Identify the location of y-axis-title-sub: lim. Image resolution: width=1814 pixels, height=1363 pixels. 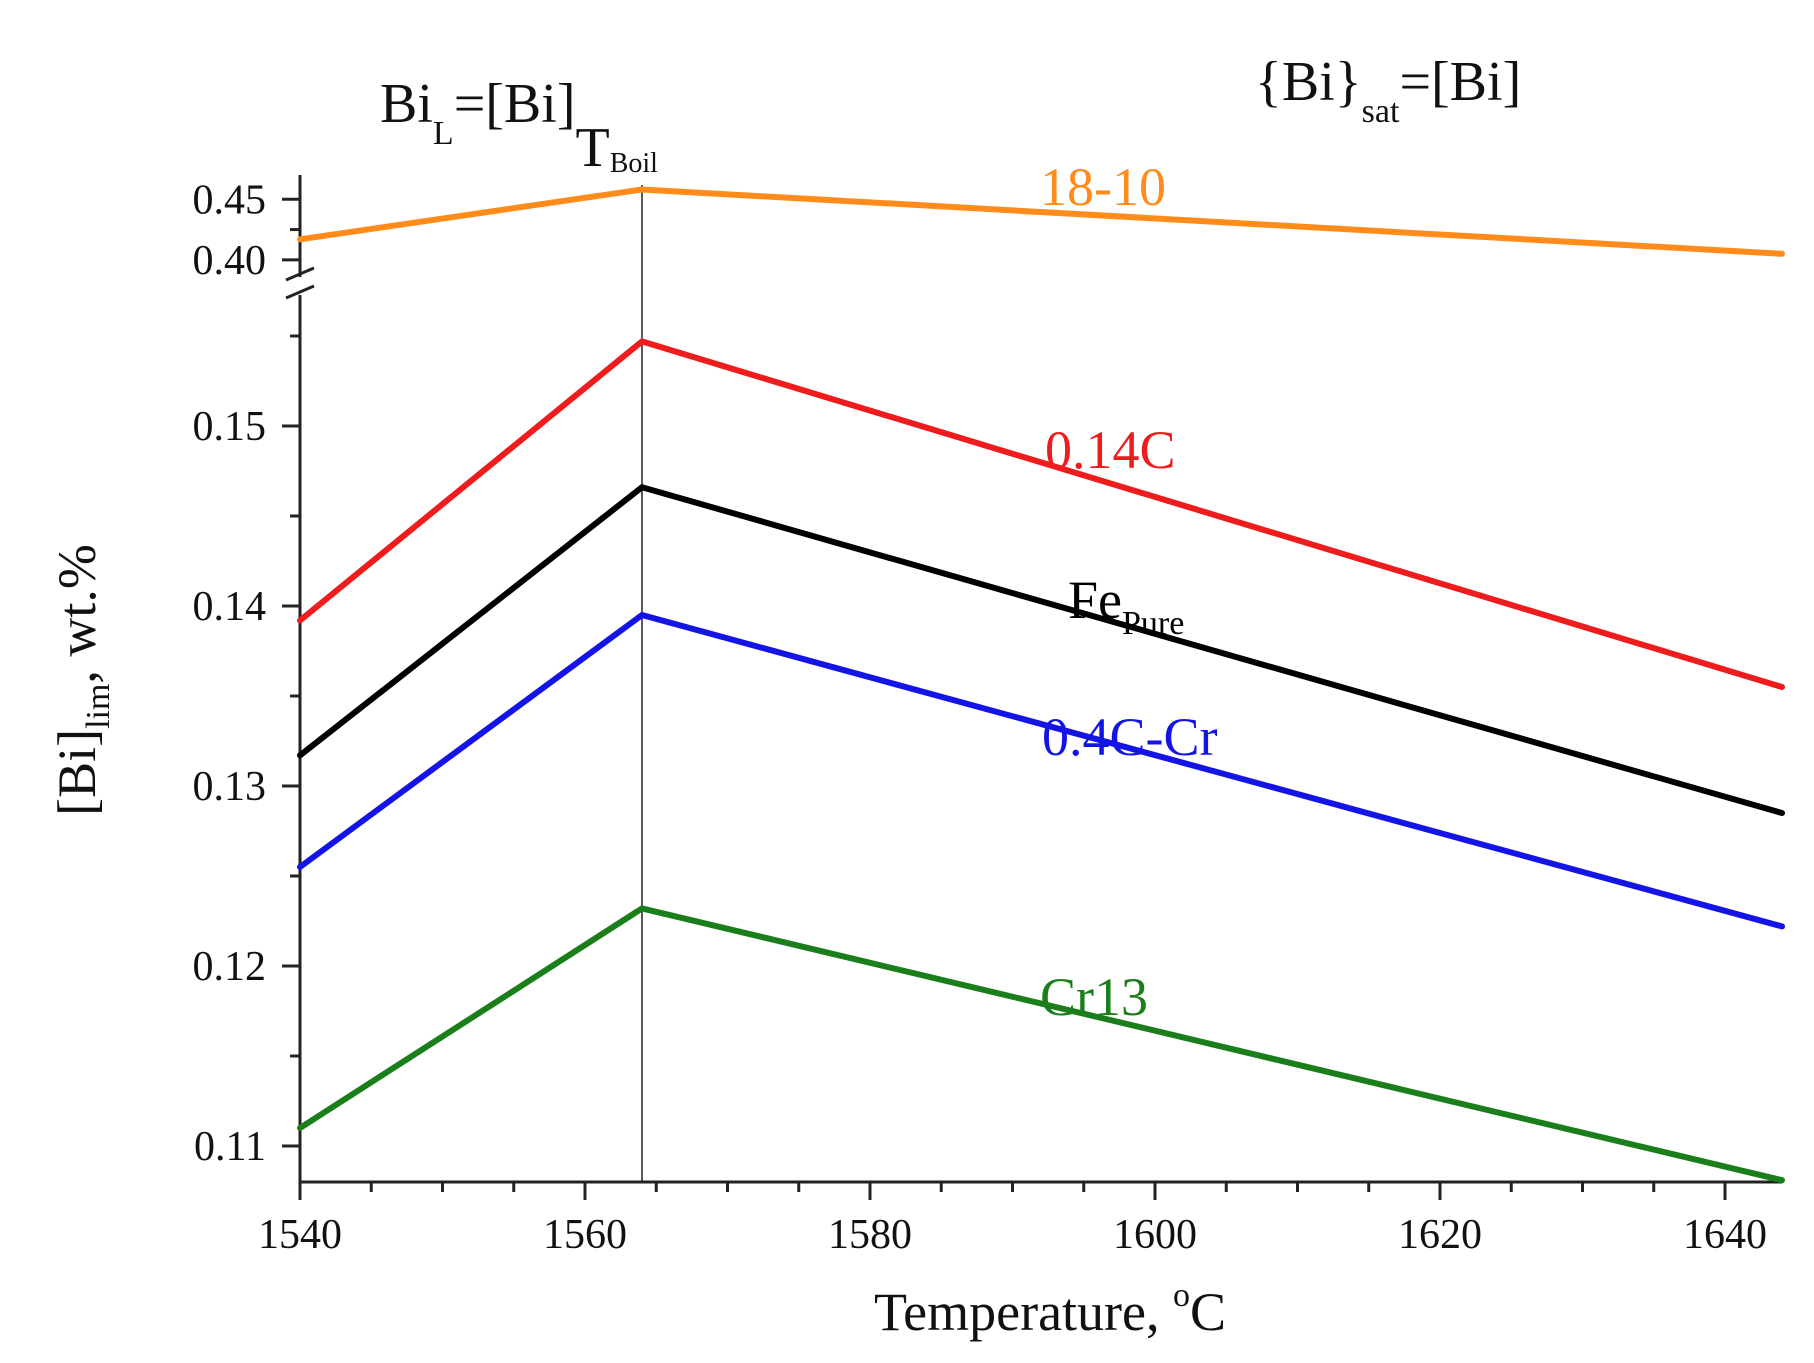
(98, 706).